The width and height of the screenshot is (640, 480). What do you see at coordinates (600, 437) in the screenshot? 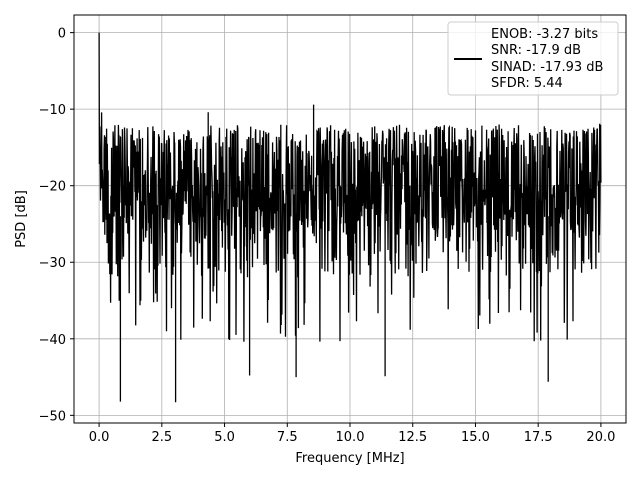
I see `x-tick-label: 20.0` at bounding box center [600, 437].